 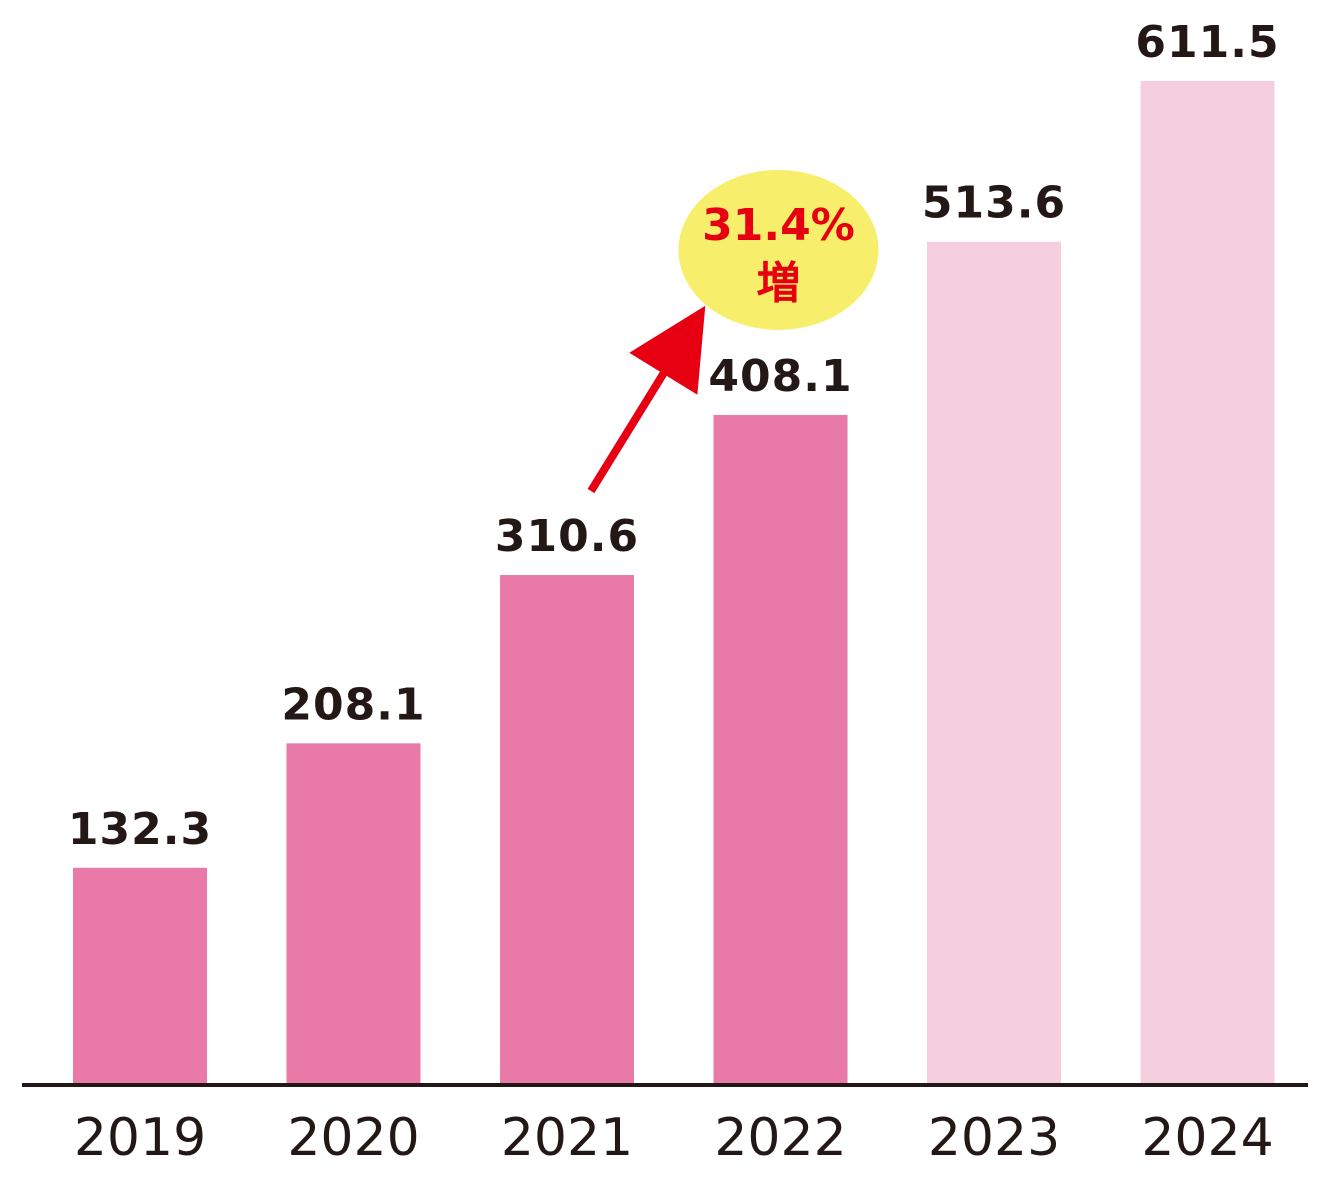 I want to click on x-tick-label-2022: 2022, so click(x=780, y=1138).